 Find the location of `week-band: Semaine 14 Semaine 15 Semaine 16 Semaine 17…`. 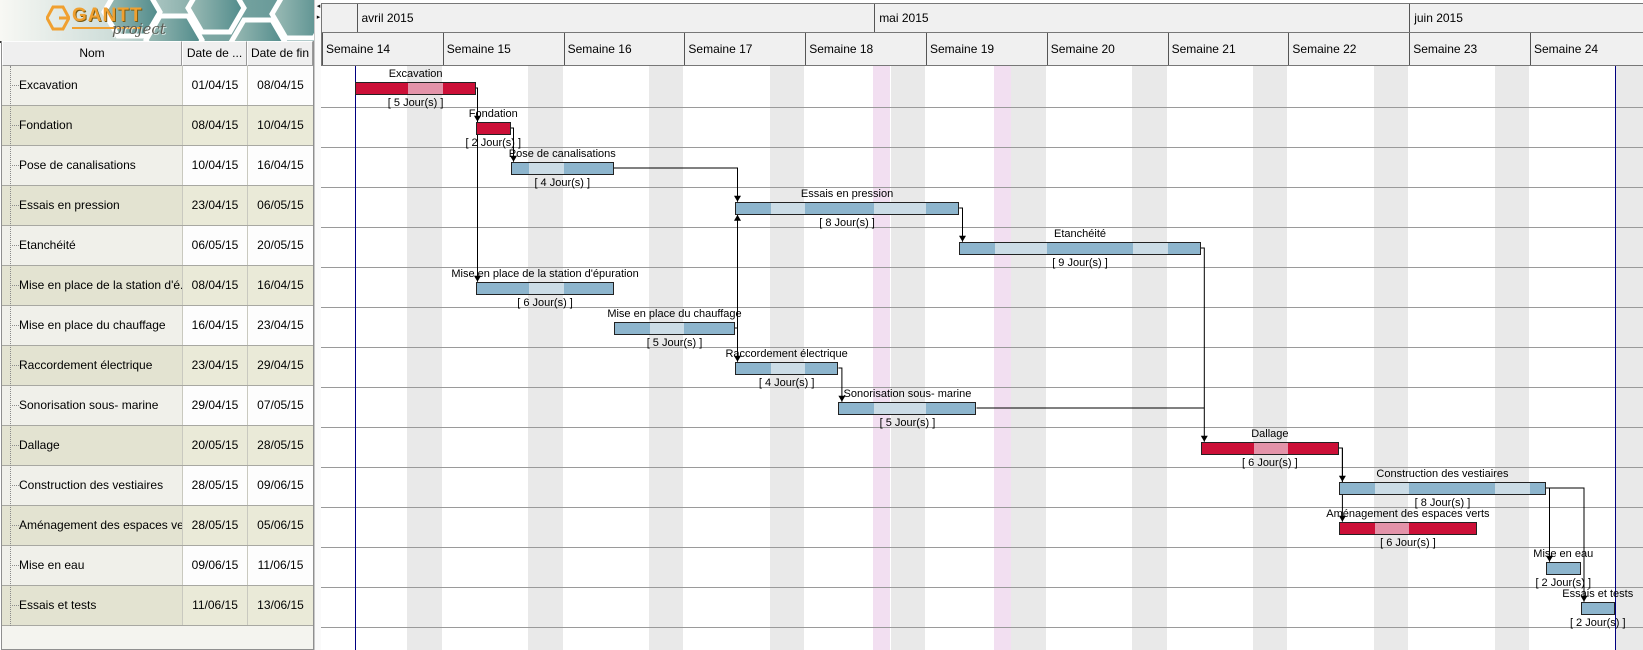

week-band: Semaine 14 Semaine 15 Semaine 16 Semaine 17… is located at coordinates (982, 49).